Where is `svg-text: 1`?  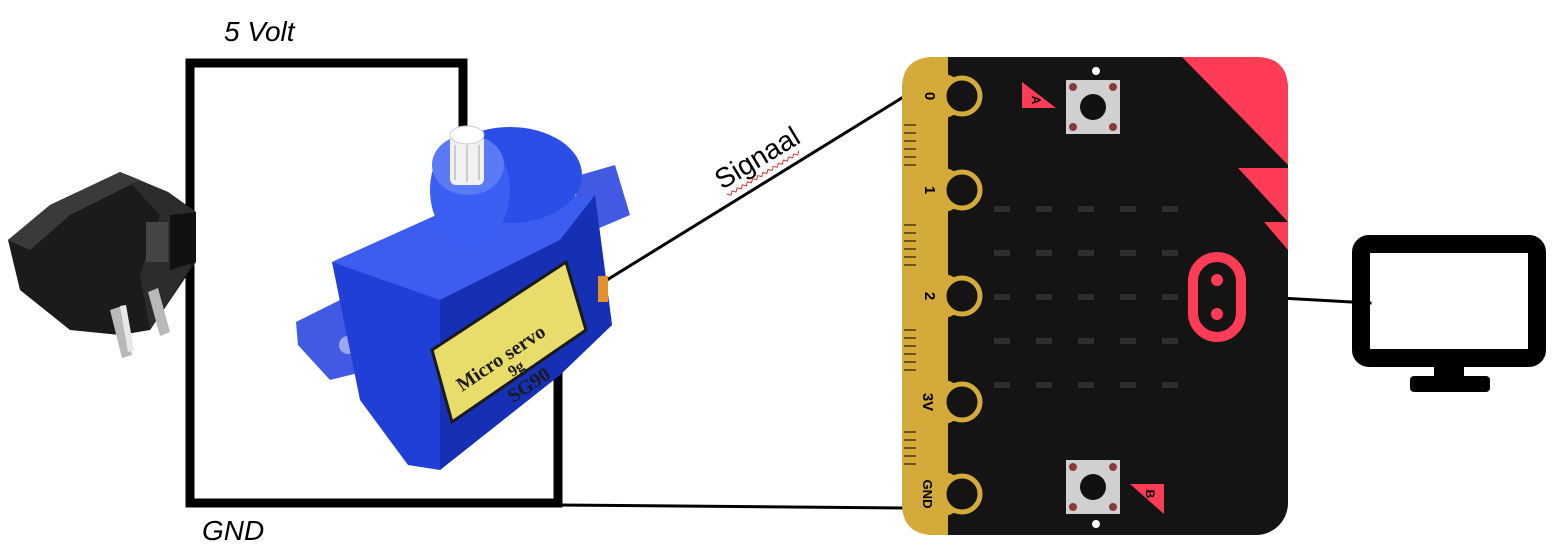 svg-text: 1 is located at coordinates (929, 190).